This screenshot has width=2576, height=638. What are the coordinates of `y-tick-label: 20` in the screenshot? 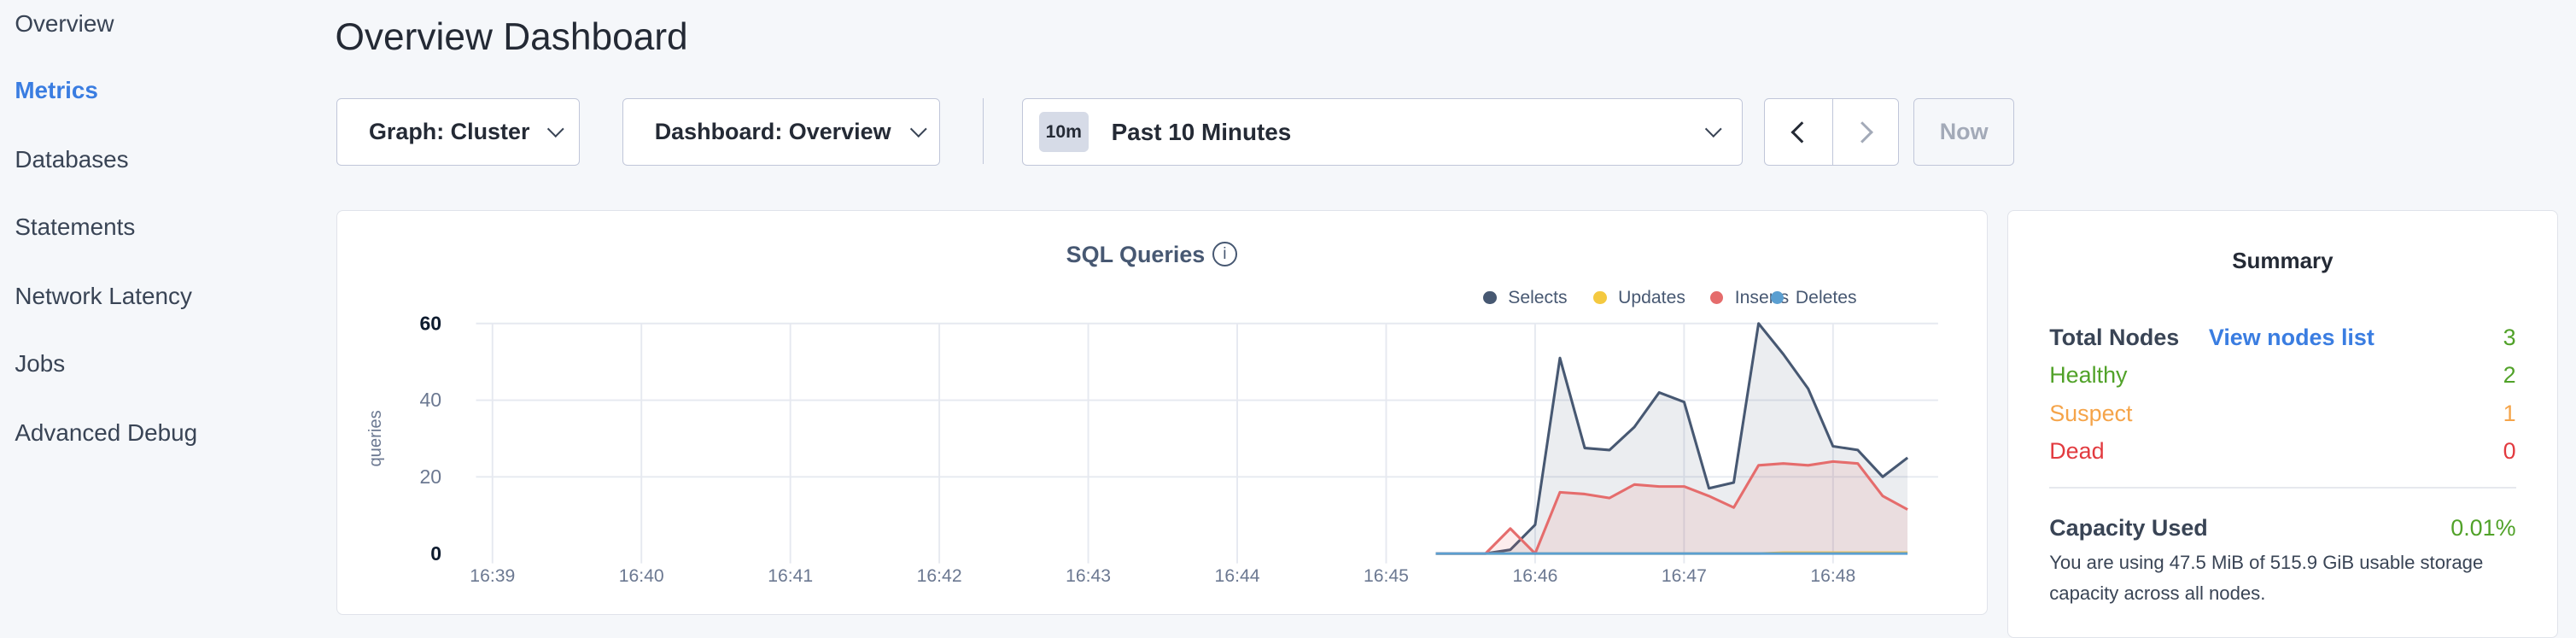 It's located at (431, 476).